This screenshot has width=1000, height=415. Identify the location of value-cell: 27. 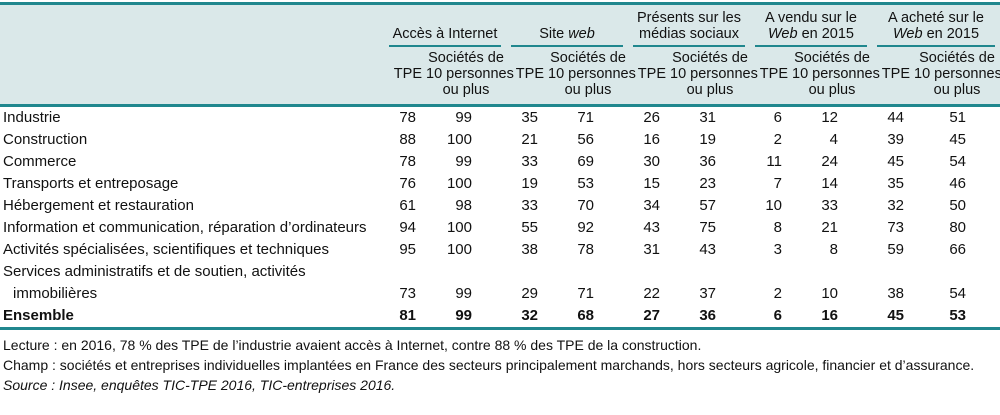
(651, 315).